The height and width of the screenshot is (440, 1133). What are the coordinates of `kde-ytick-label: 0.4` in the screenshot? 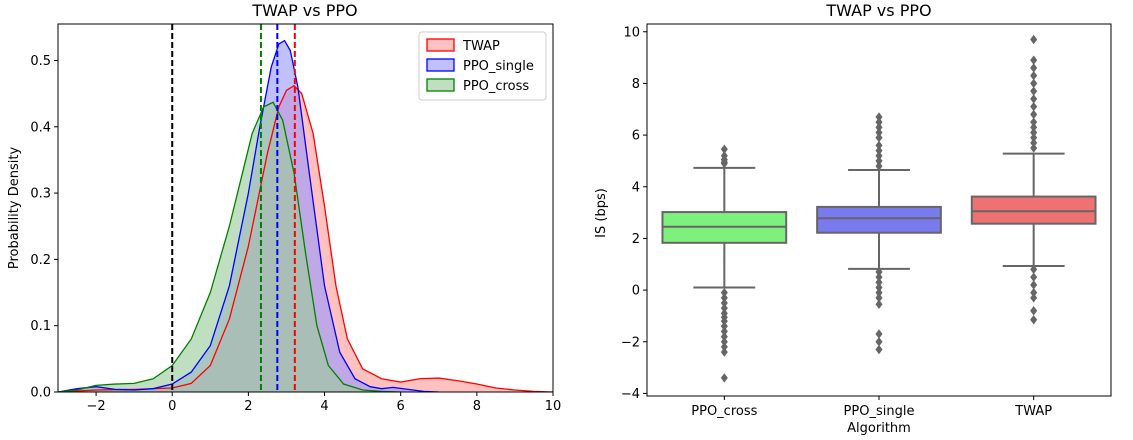 It's located at (40, 127).